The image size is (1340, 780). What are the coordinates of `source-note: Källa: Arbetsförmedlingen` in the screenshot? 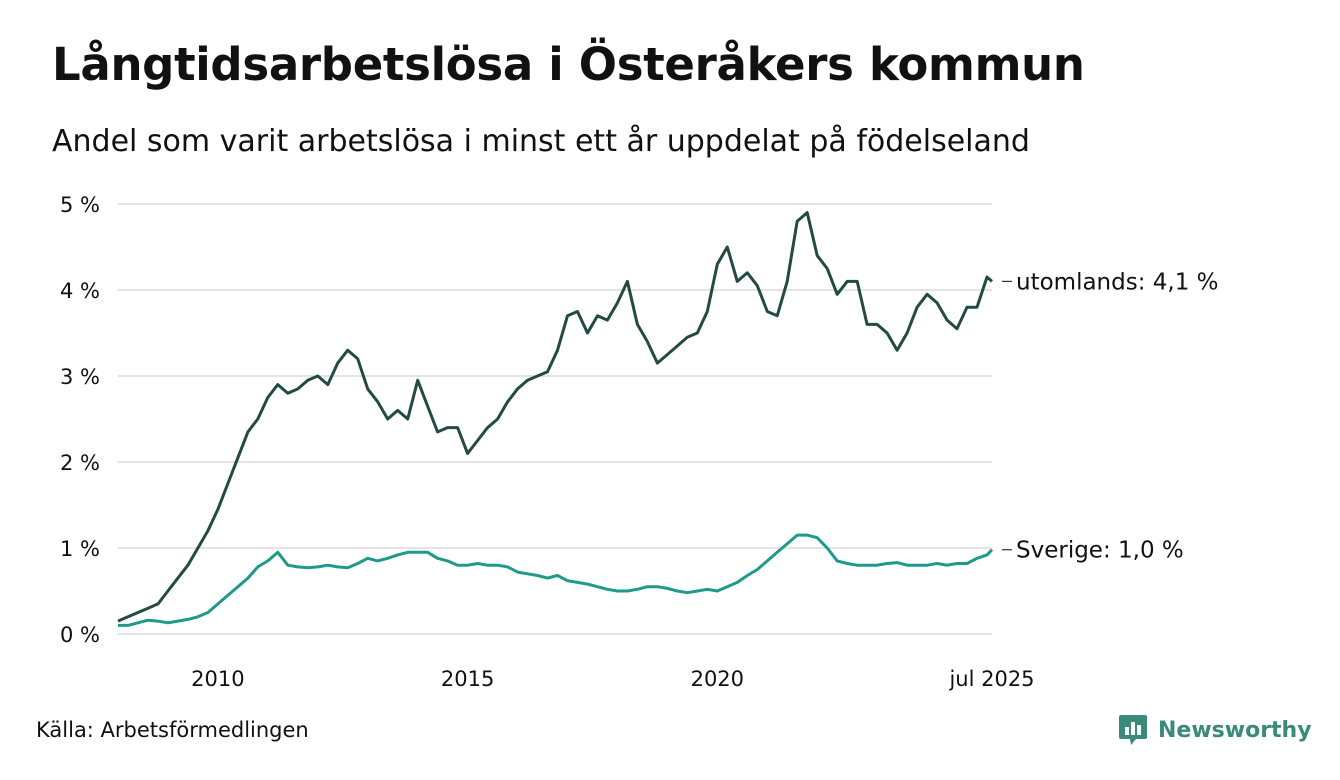 It's located at (172, 730).